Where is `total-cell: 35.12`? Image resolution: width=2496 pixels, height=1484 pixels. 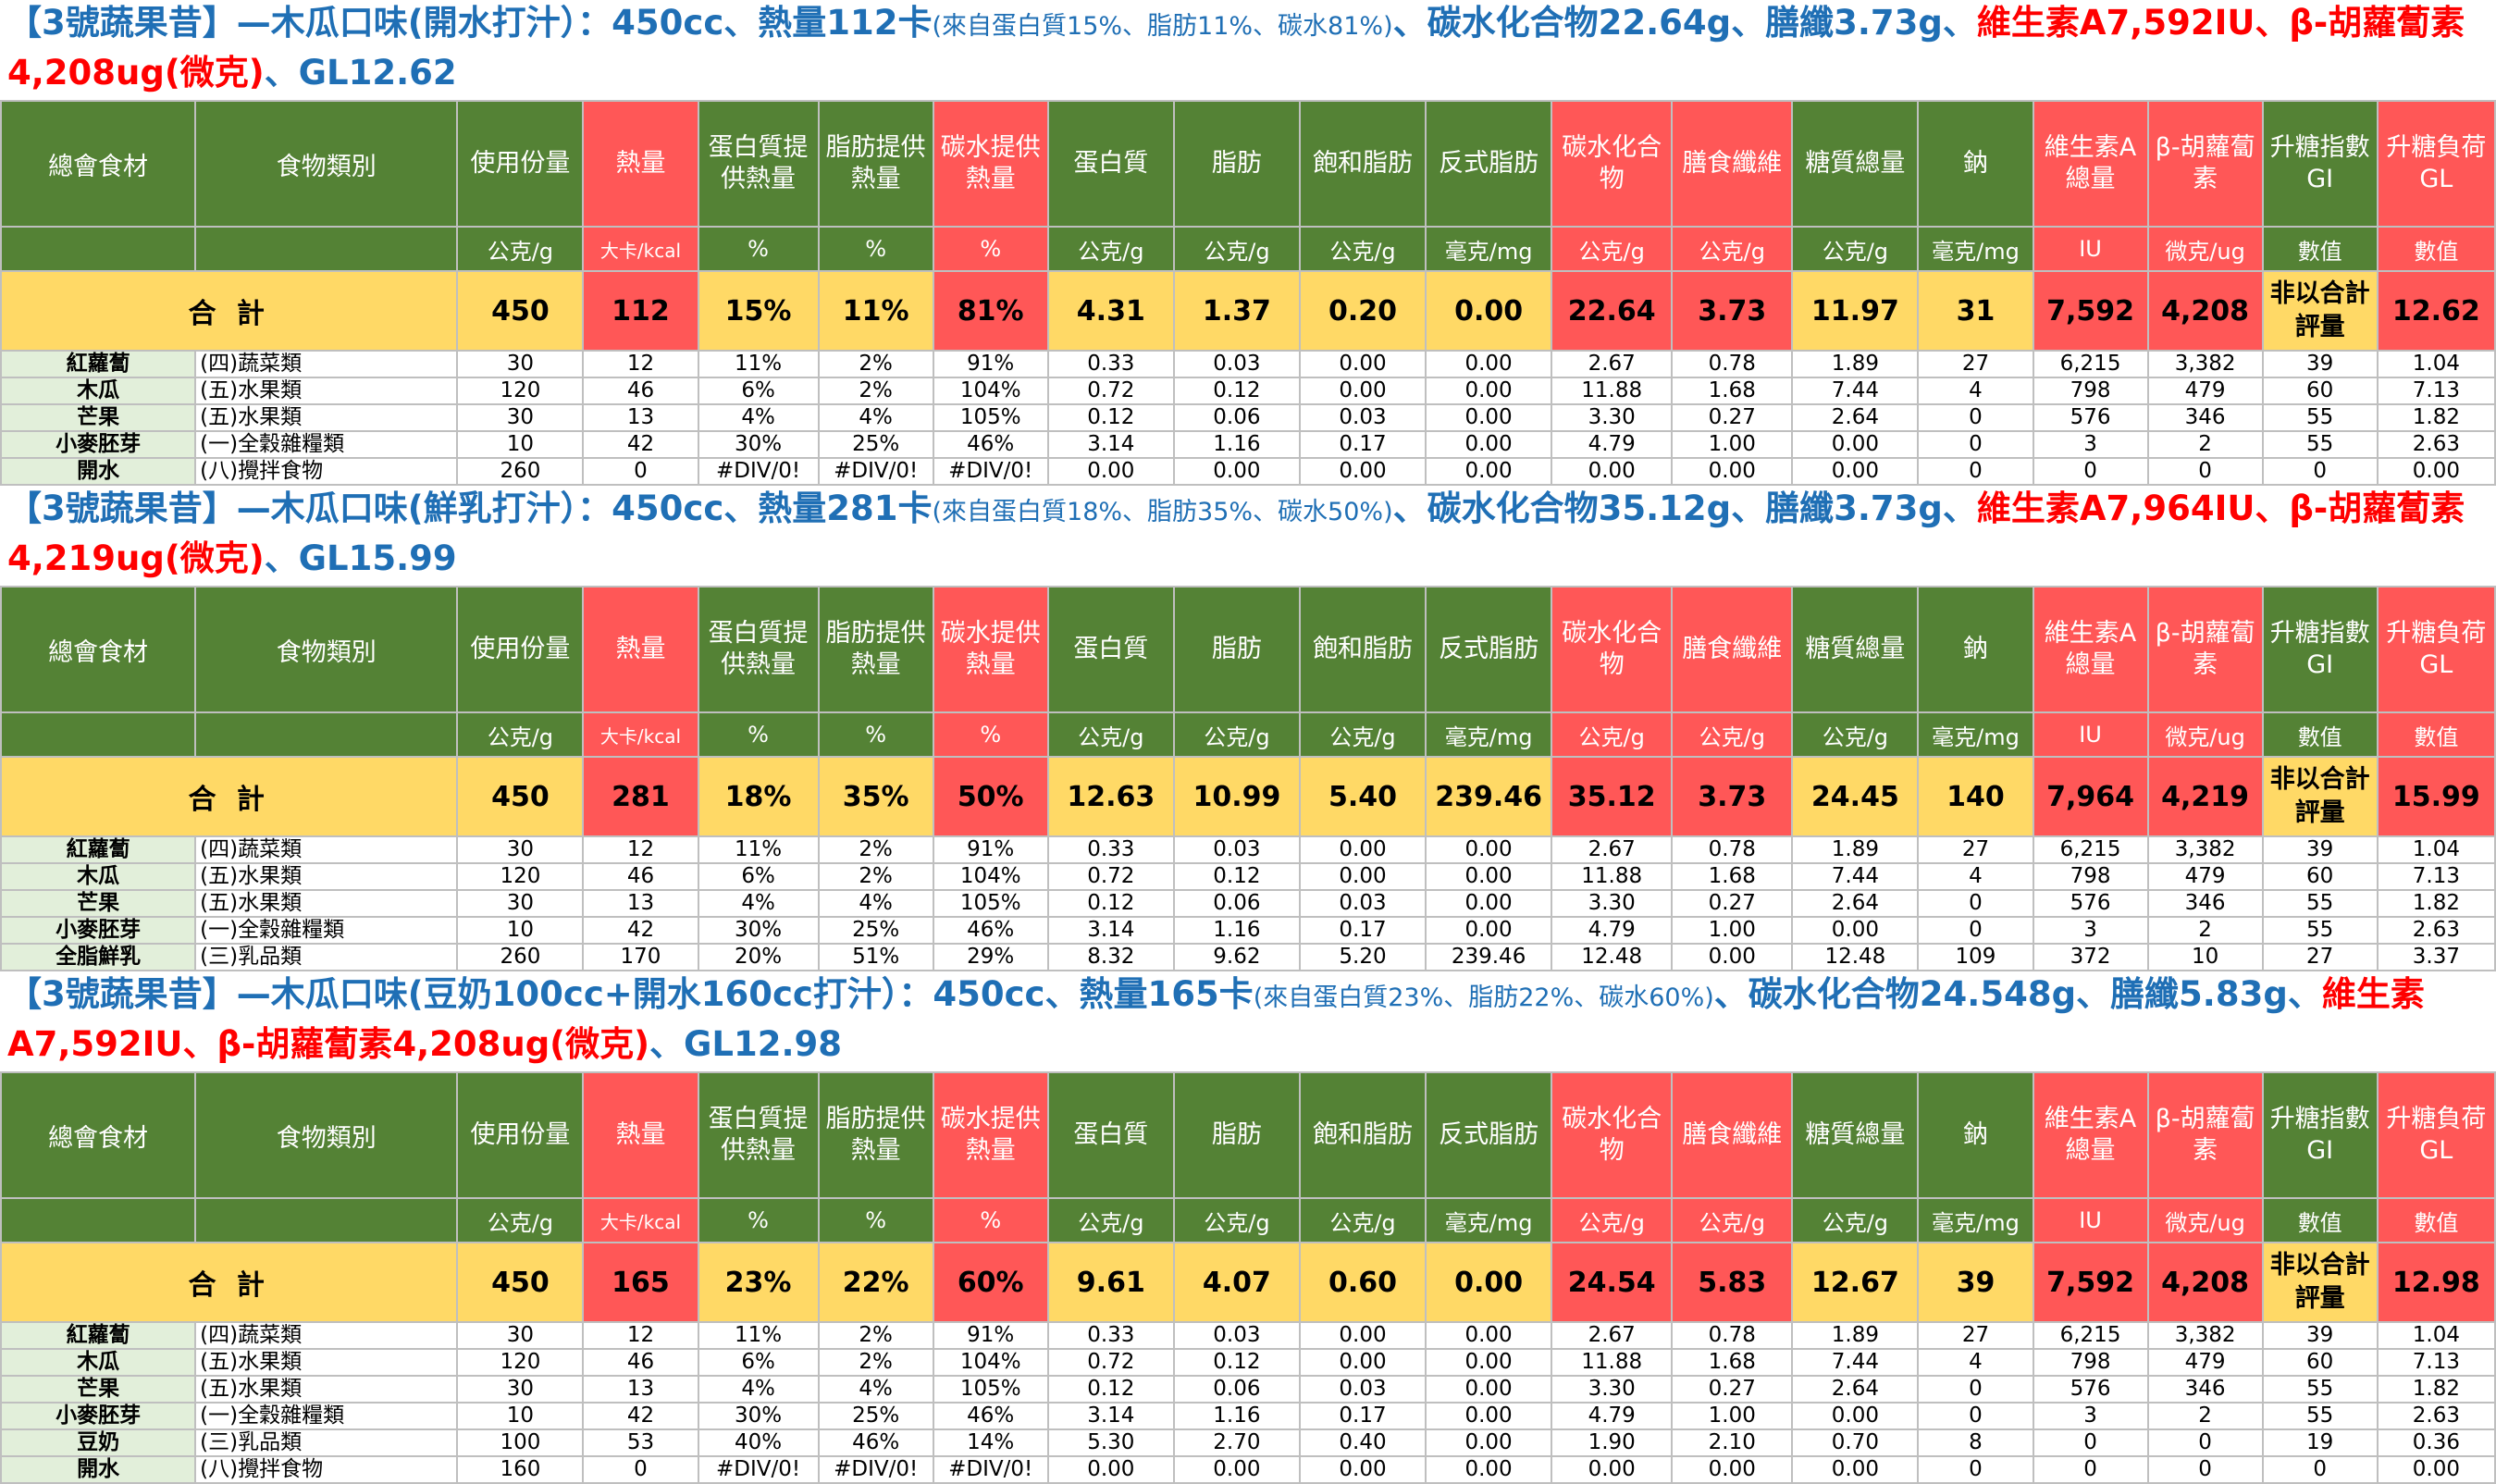
total-cell: 35.12 is located at coordinates (1612, 796).